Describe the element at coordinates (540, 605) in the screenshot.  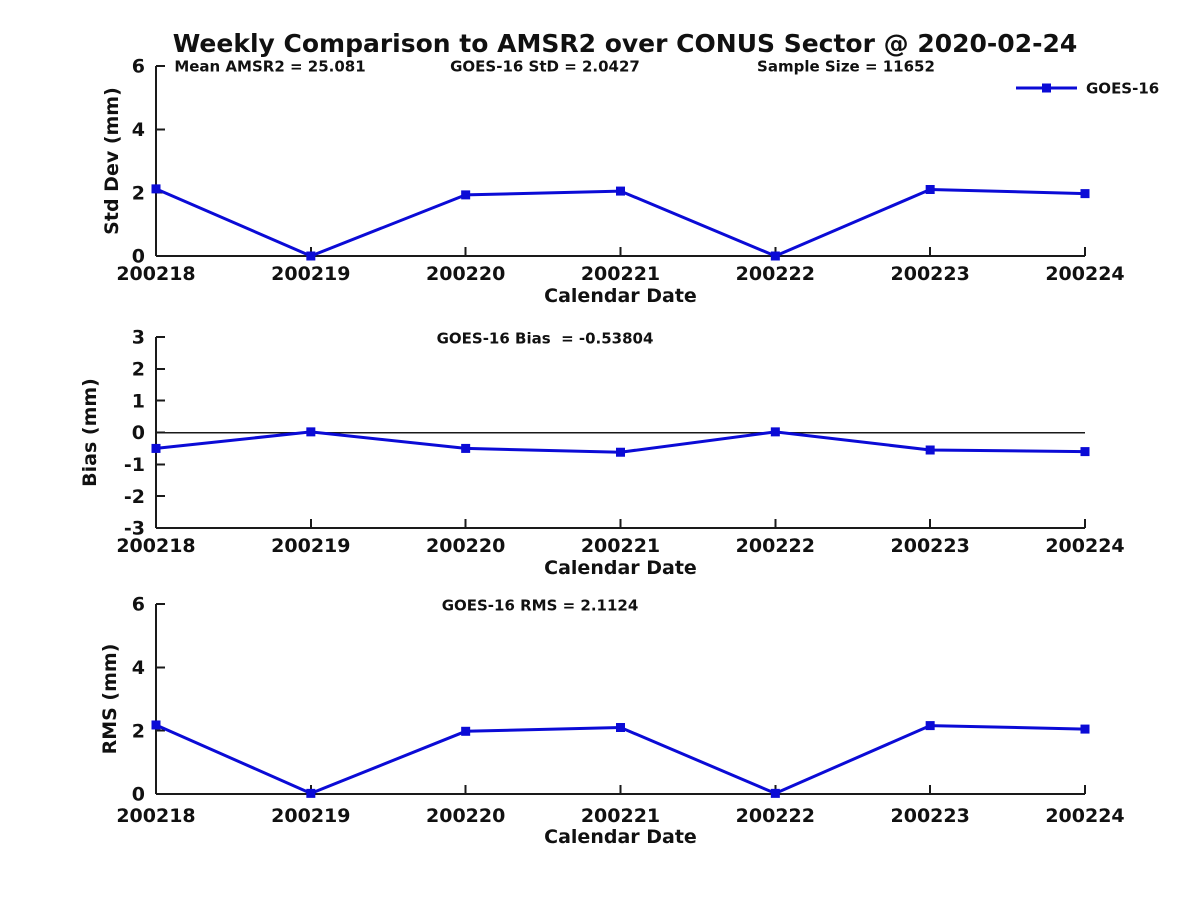
I see `annotation: GOES-16 RMS = 2.1124` at that location.